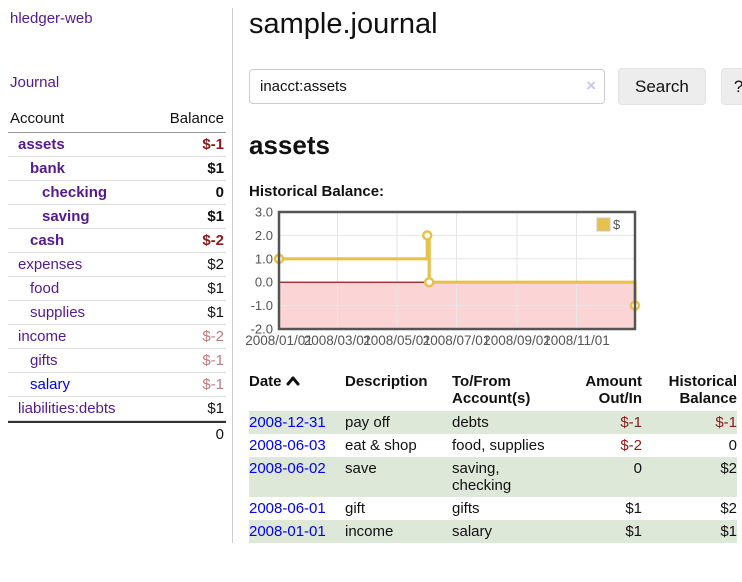  I want to click on transaction-accounts: food, supplies, so click(498, 445).